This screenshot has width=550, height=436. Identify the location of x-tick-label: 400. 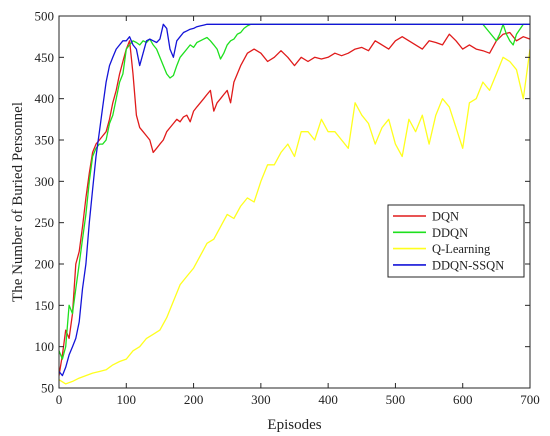
(328, 399).